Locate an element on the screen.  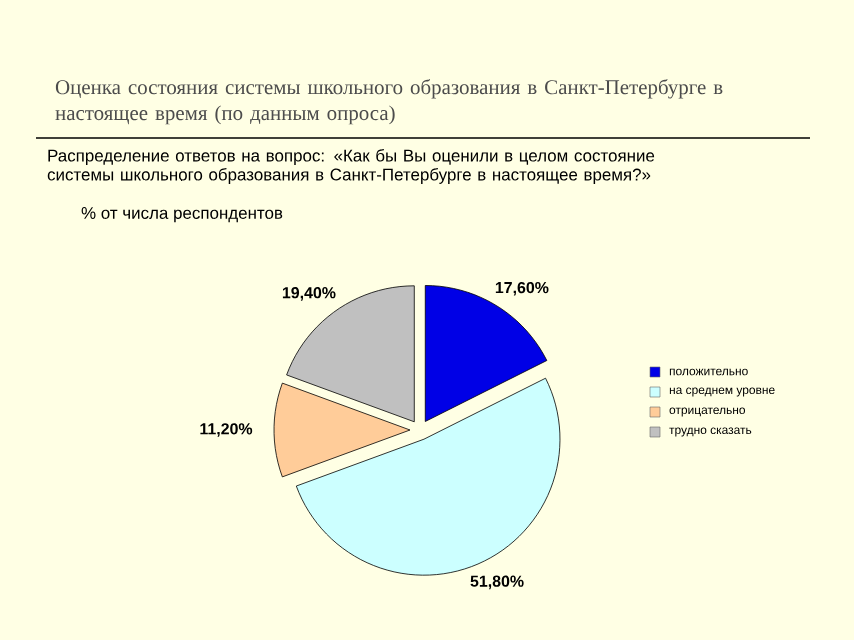
chart-subtitle: Распределение ответов на вопрос: «Как бы Вы оценили в целом состояние системы школьного образования в Санкт-Петербурге в настоящее время?» is located at coordinates (351, 166).